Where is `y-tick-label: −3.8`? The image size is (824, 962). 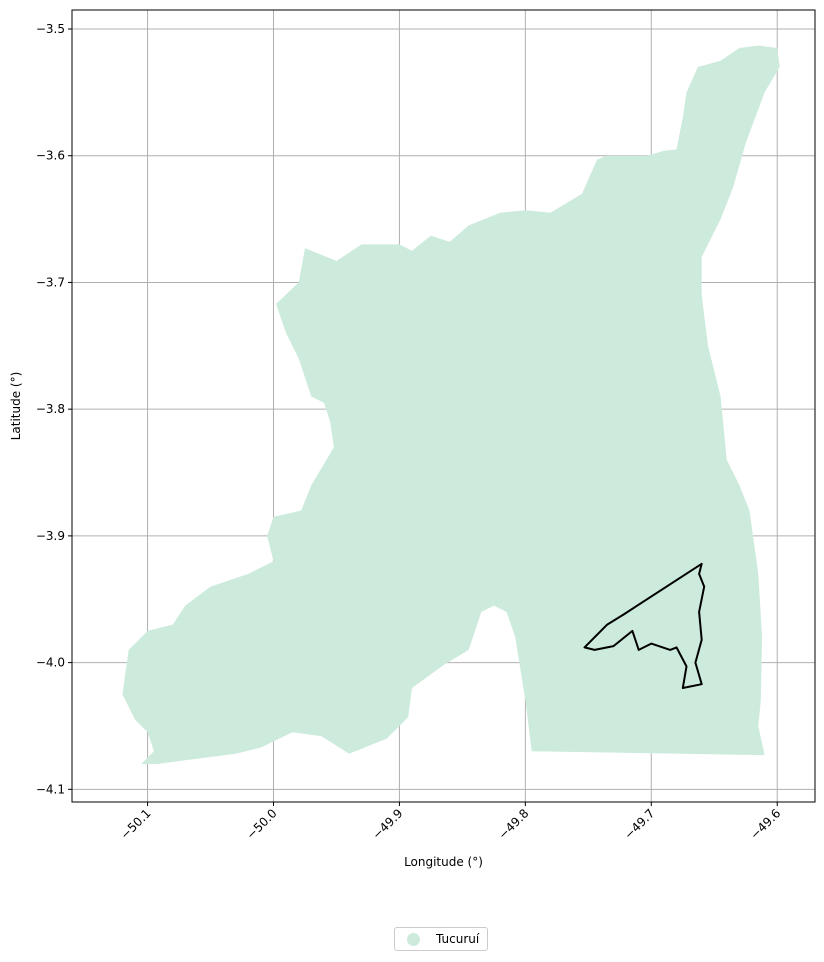
y-tick-label: −3.8 is located at coordinates (50, 409).